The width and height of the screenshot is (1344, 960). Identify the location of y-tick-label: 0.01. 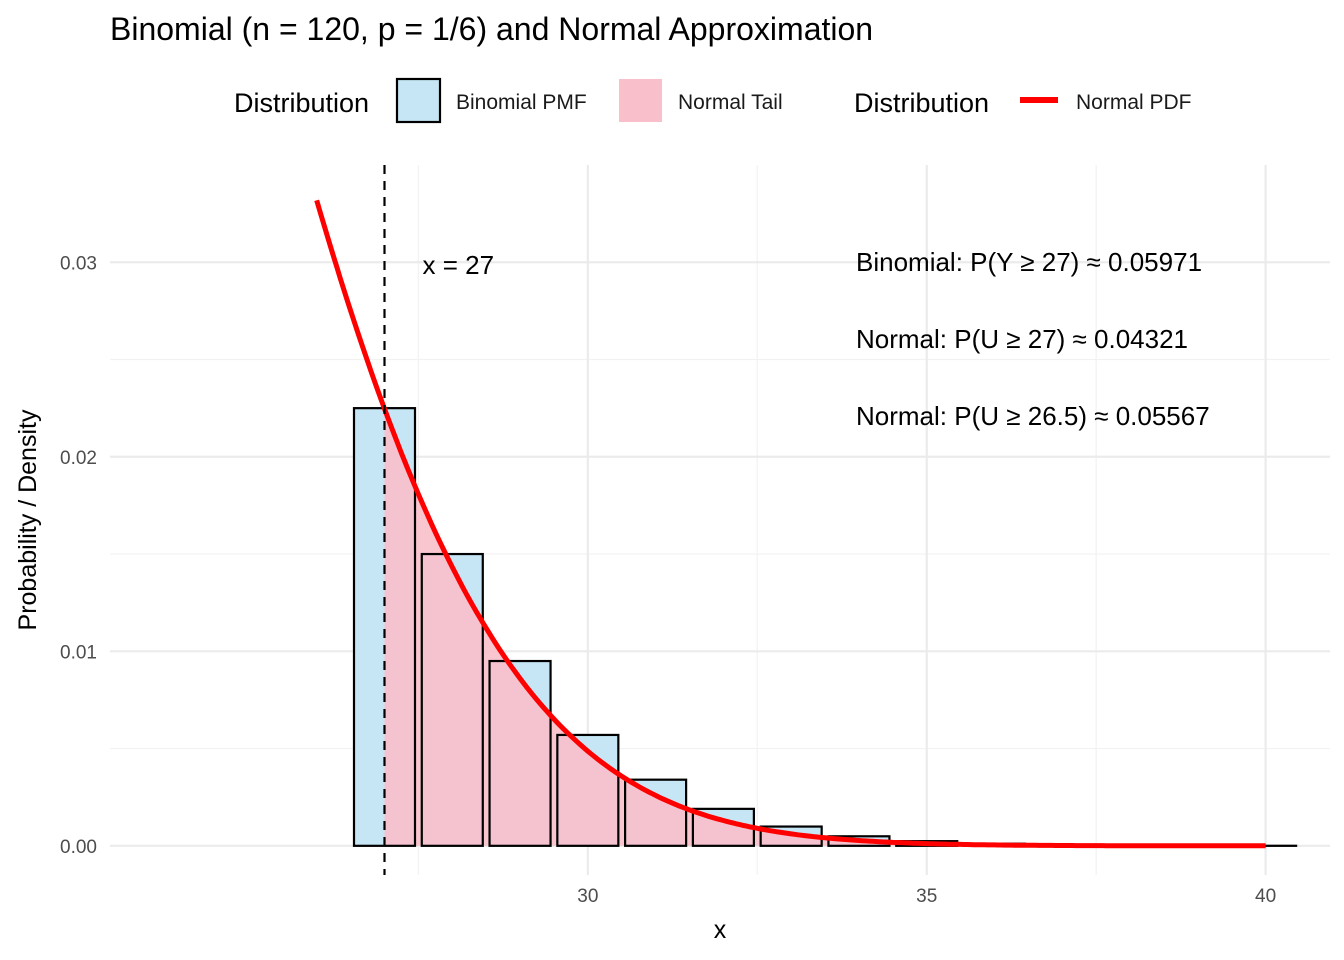
(78, 652).